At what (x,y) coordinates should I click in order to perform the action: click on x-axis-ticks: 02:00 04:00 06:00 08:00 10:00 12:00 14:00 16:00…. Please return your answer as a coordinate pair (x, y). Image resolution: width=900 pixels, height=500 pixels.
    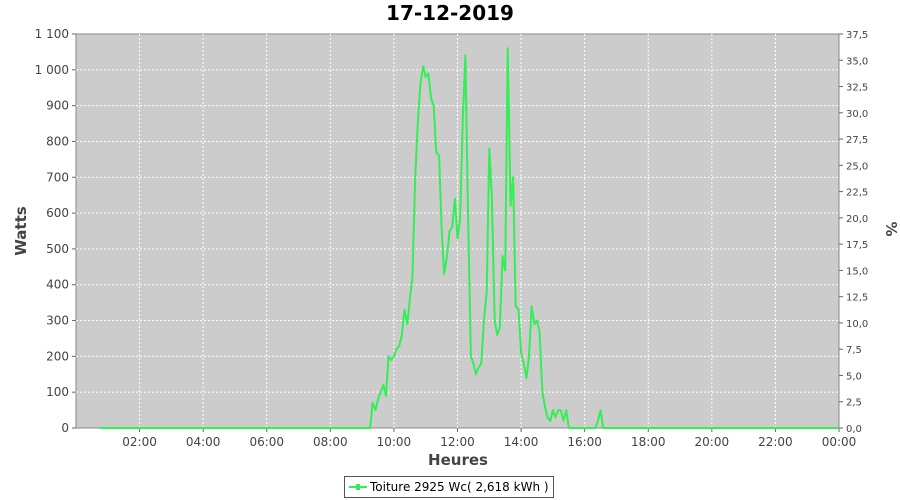
    Looking at the image, I should click on (489, 438).